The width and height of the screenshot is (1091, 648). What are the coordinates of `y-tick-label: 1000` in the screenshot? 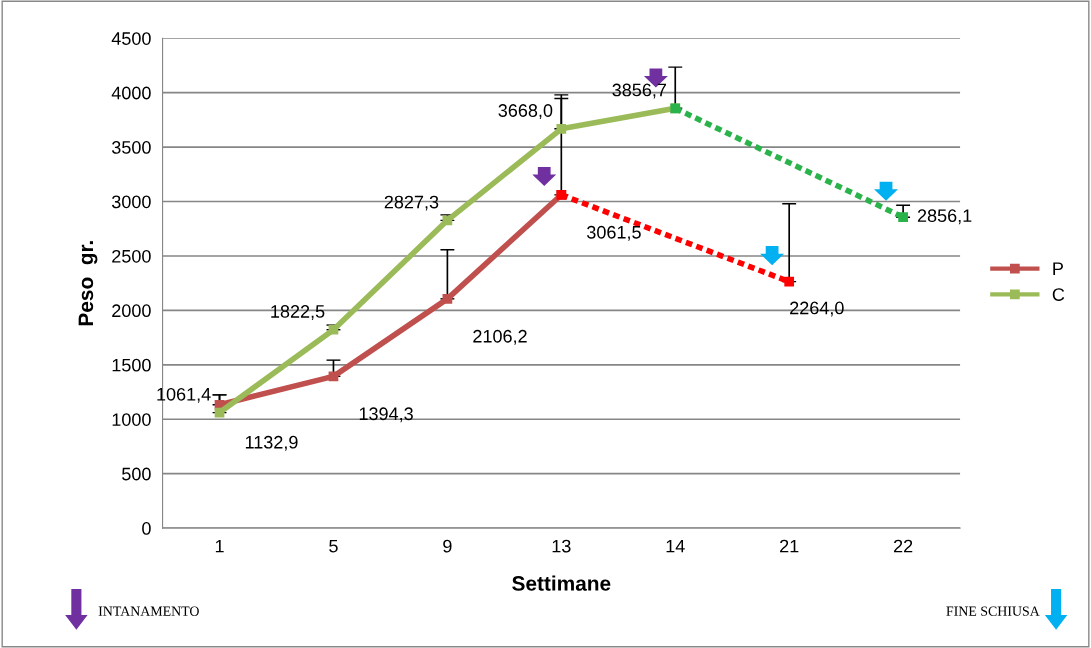 It's located at (131, 419).